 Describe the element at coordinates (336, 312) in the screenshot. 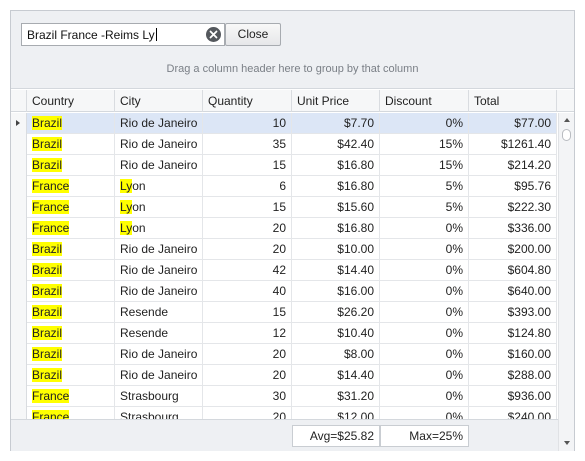

I see `cell-unit-price: $26.20` at that location.